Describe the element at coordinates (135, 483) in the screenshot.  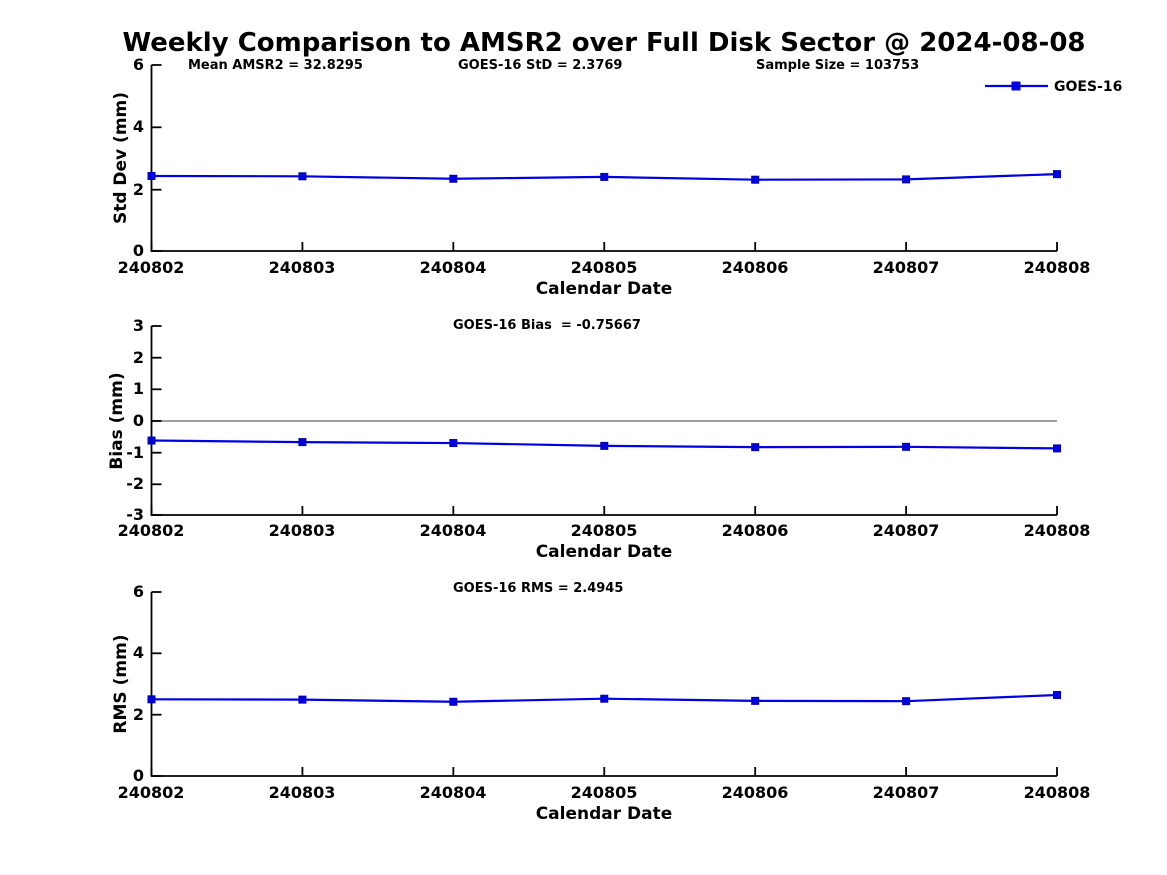
I see `y-tick-label: -2` at that location.